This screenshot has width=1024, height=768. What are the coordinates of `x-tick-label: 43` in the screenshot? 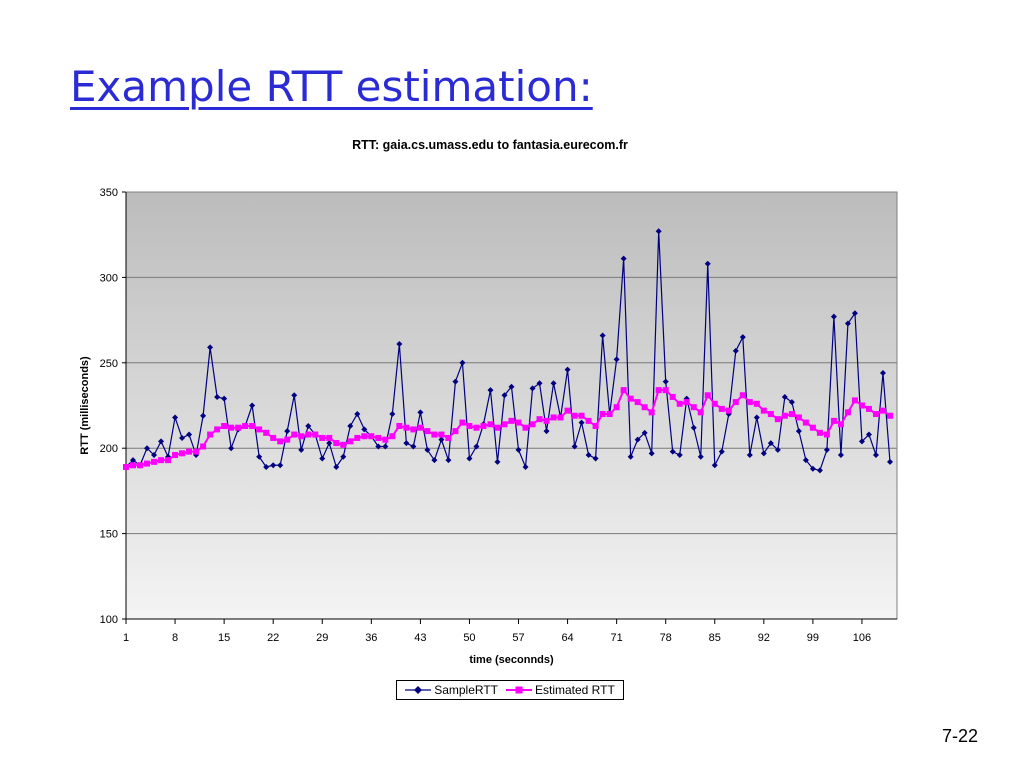 It's located at (420, 638).